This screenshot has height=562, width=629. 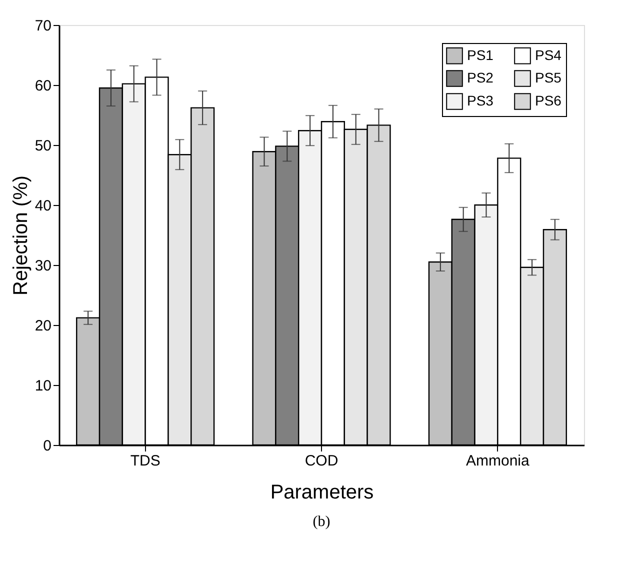 What do you see at coordinates (145, 461) in the screenshot?
I see `x-tick-label: TDS` at bounding box center [145, 461].